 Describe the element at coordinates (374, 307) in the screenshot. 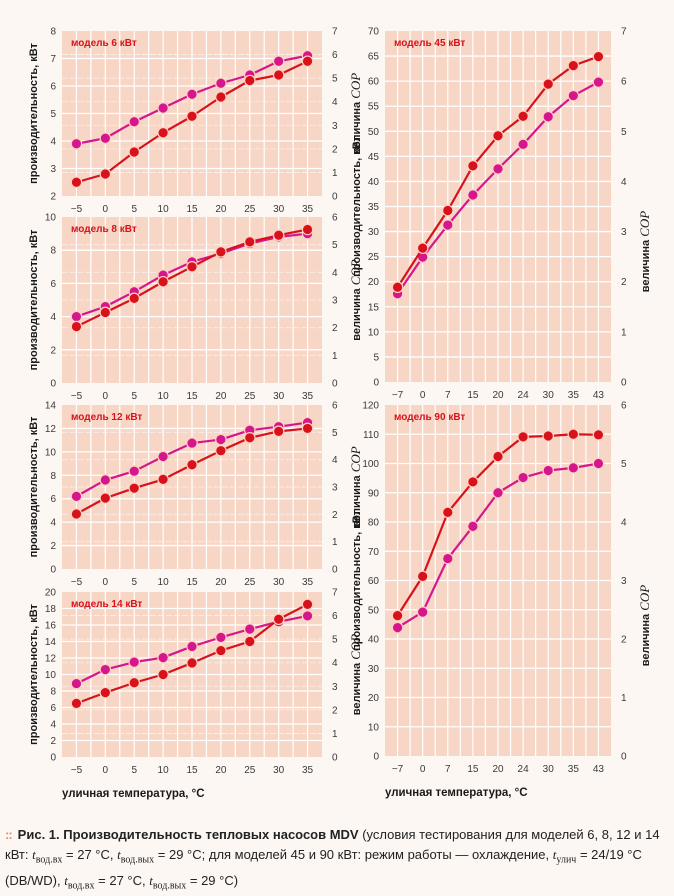

I see `y-tick-label: 15` at that location.